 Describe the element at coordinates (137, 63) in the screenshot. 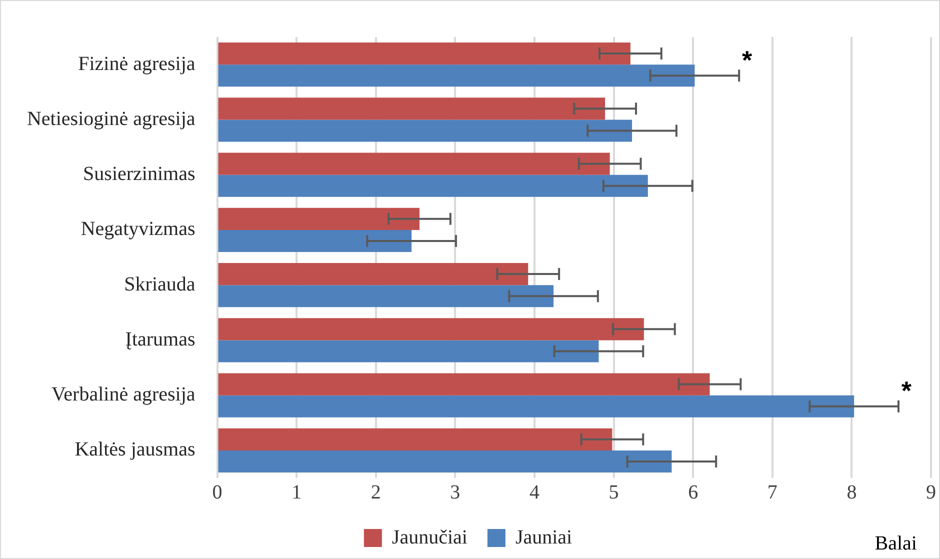

I see `y-tick-label: Fizinė agresija` at that location.